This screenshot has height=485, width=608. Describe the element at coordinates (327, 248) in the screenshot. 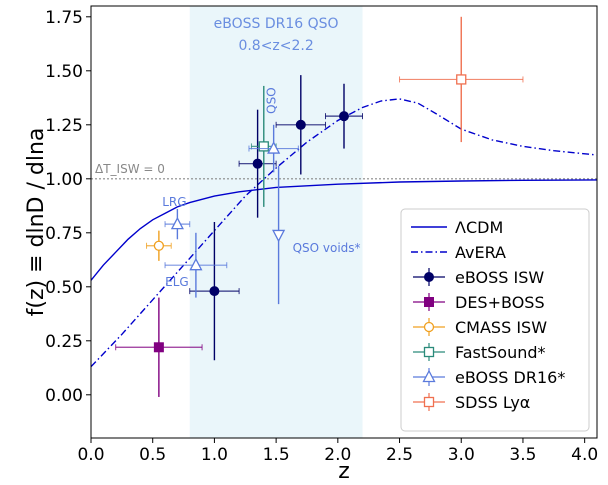

I see `point-label: QSO voids*` at that location.